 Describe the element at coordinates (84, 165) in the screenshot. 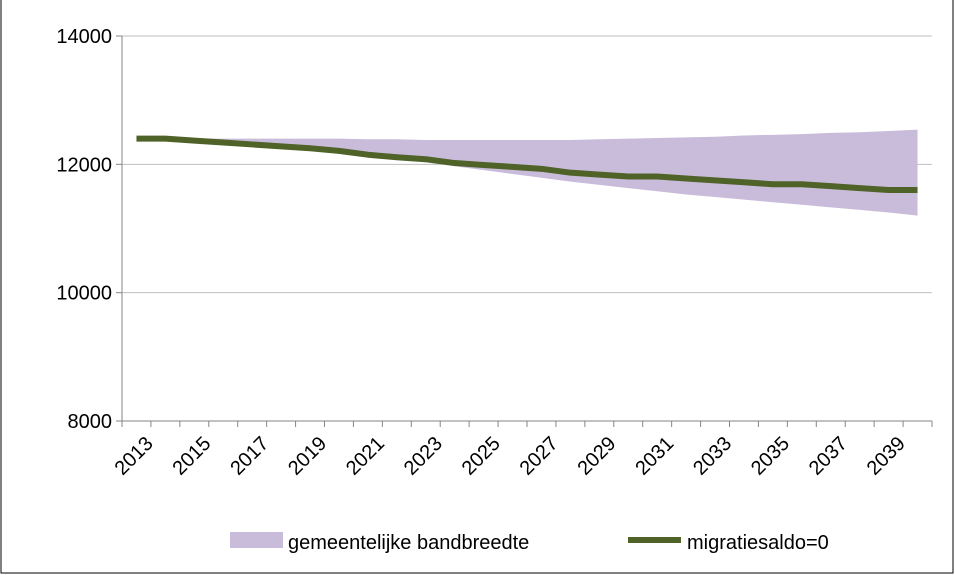

I see `y-tick-label: 12000` at that location.